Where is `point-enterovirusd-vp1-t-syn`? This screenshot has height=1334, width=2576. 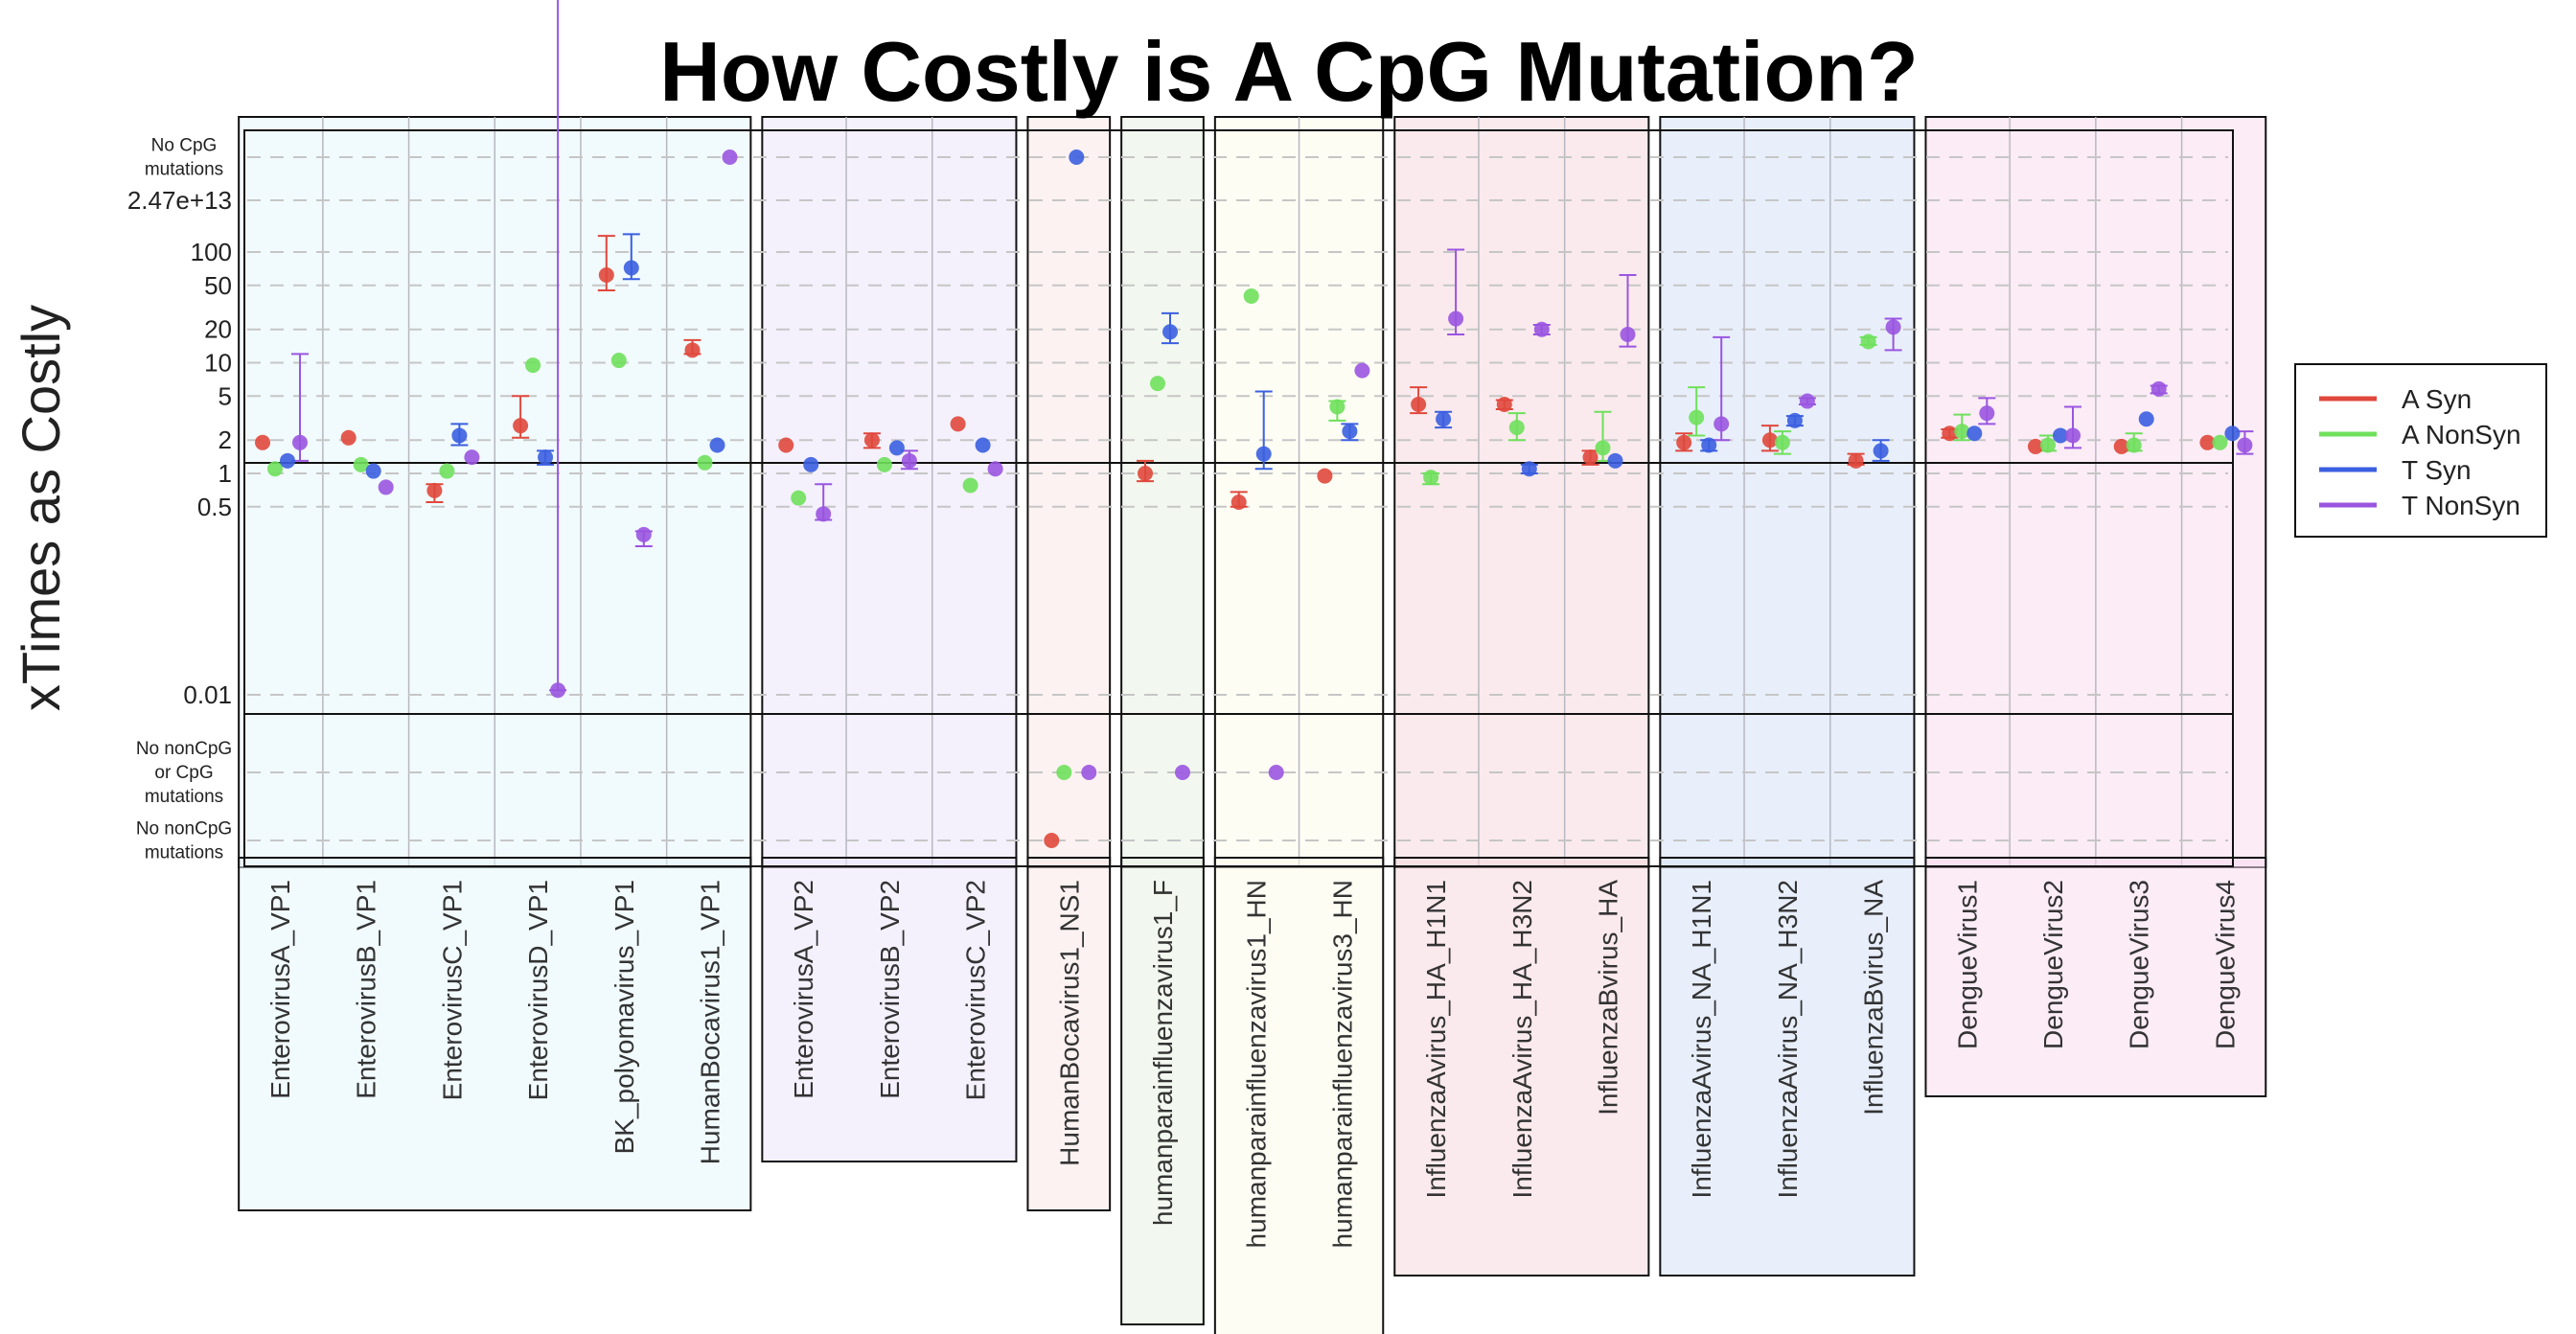
point-enterovirusd-vp1-t-syn is located at coordinates (546, 457).